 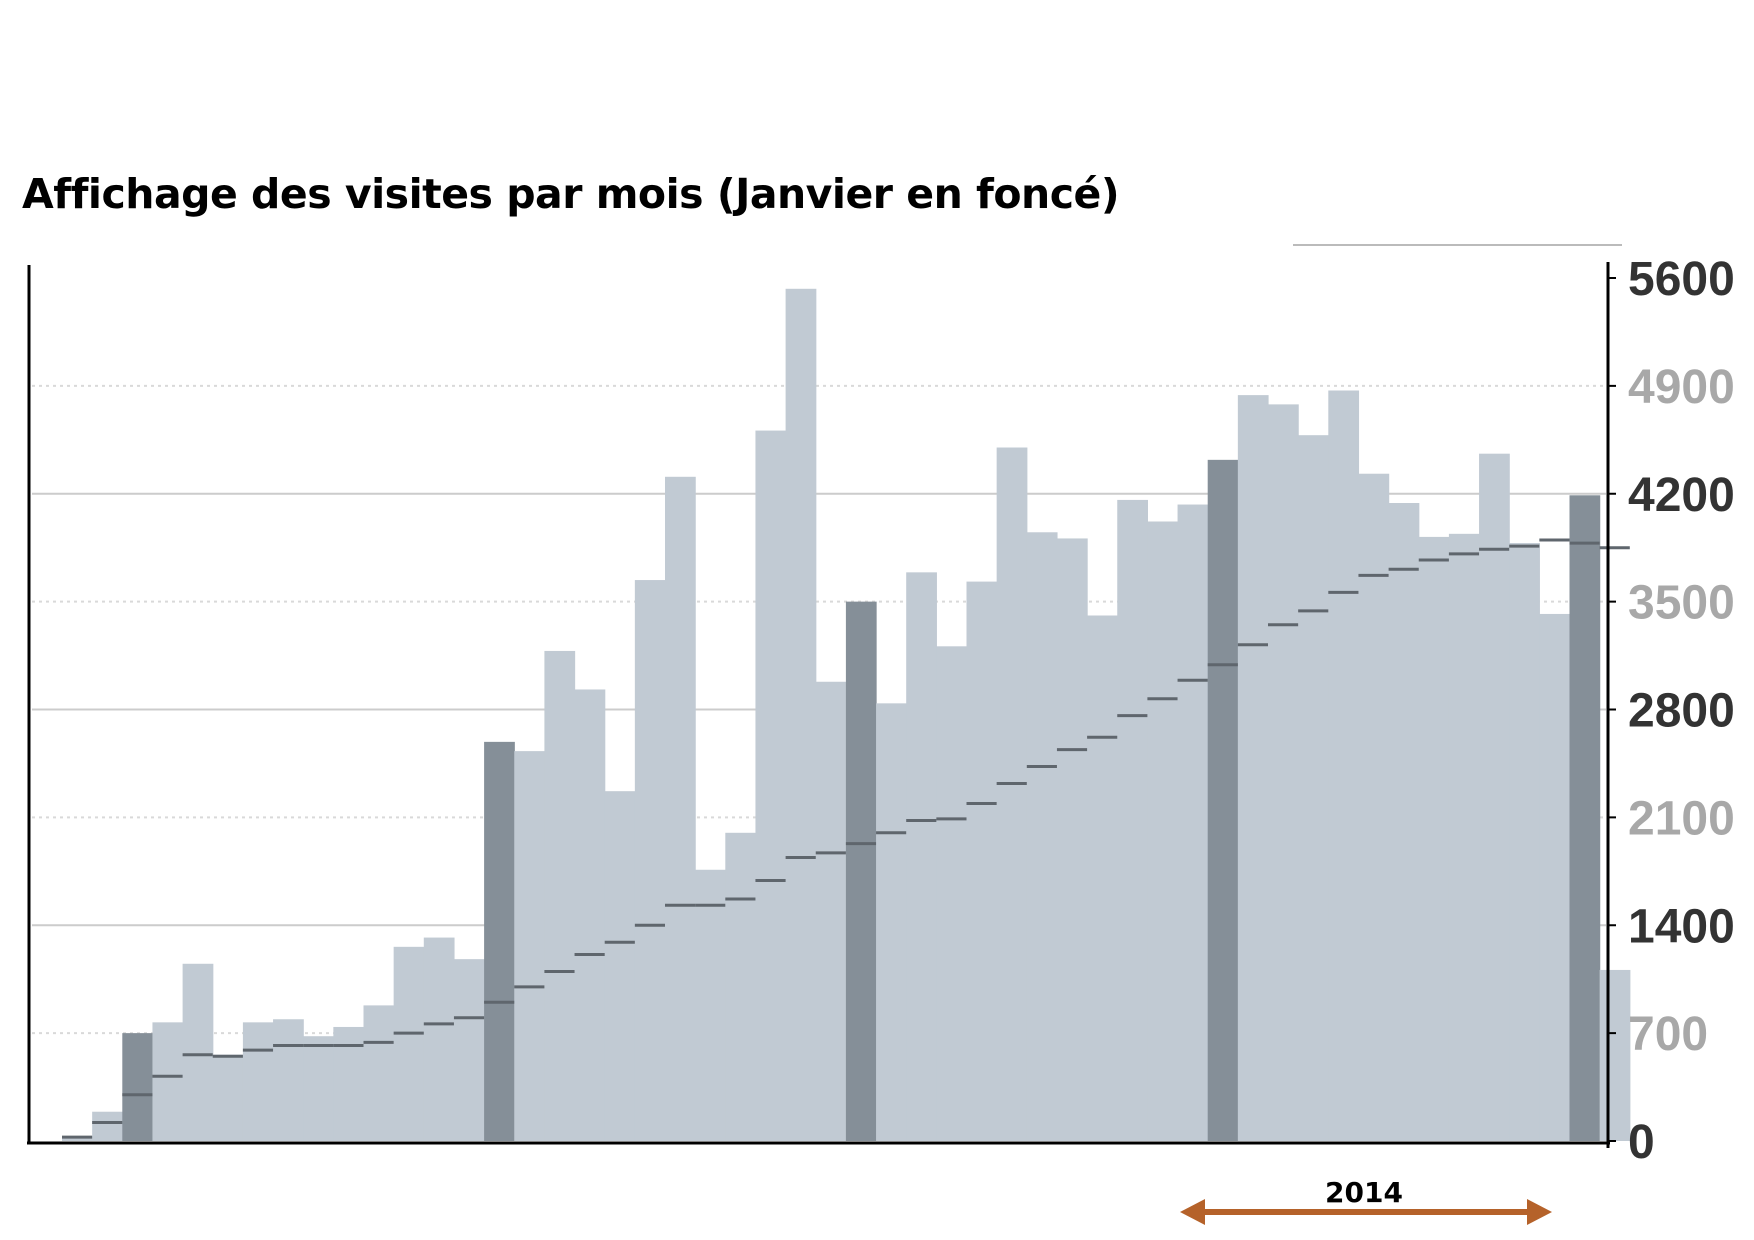 I want to click on annotation-label-2014: 2014, so click(x=1364, y=1192).